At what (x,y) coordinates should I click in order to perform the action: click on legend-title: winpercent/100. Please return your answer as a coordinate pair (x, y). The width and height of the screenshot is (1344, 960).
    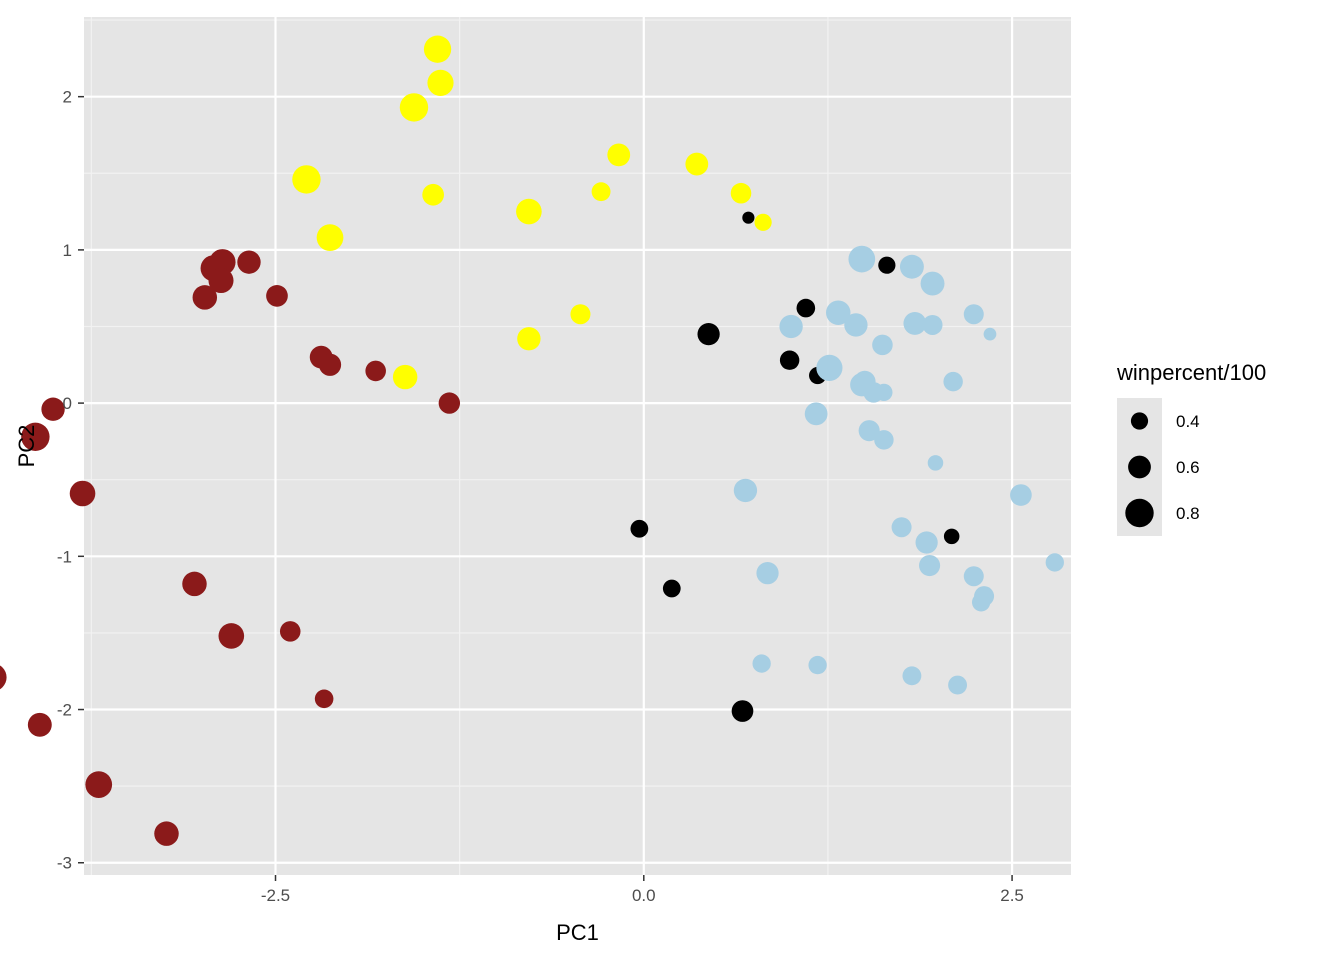
    Looking at the image, I should click on (1191, 372).